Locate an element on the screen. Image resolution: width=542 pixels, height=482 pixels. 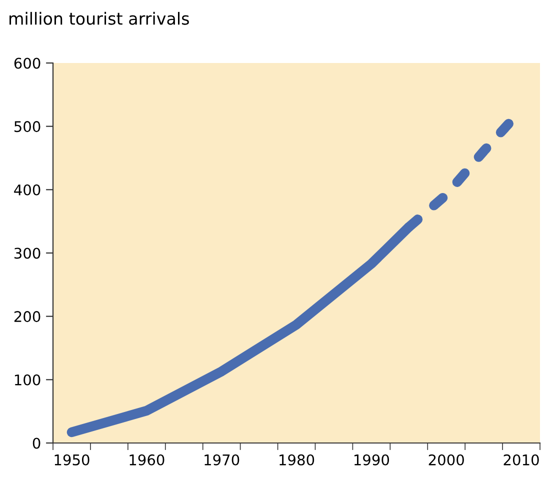
y-tick-label: 500 is located at coordinates (27, 126).